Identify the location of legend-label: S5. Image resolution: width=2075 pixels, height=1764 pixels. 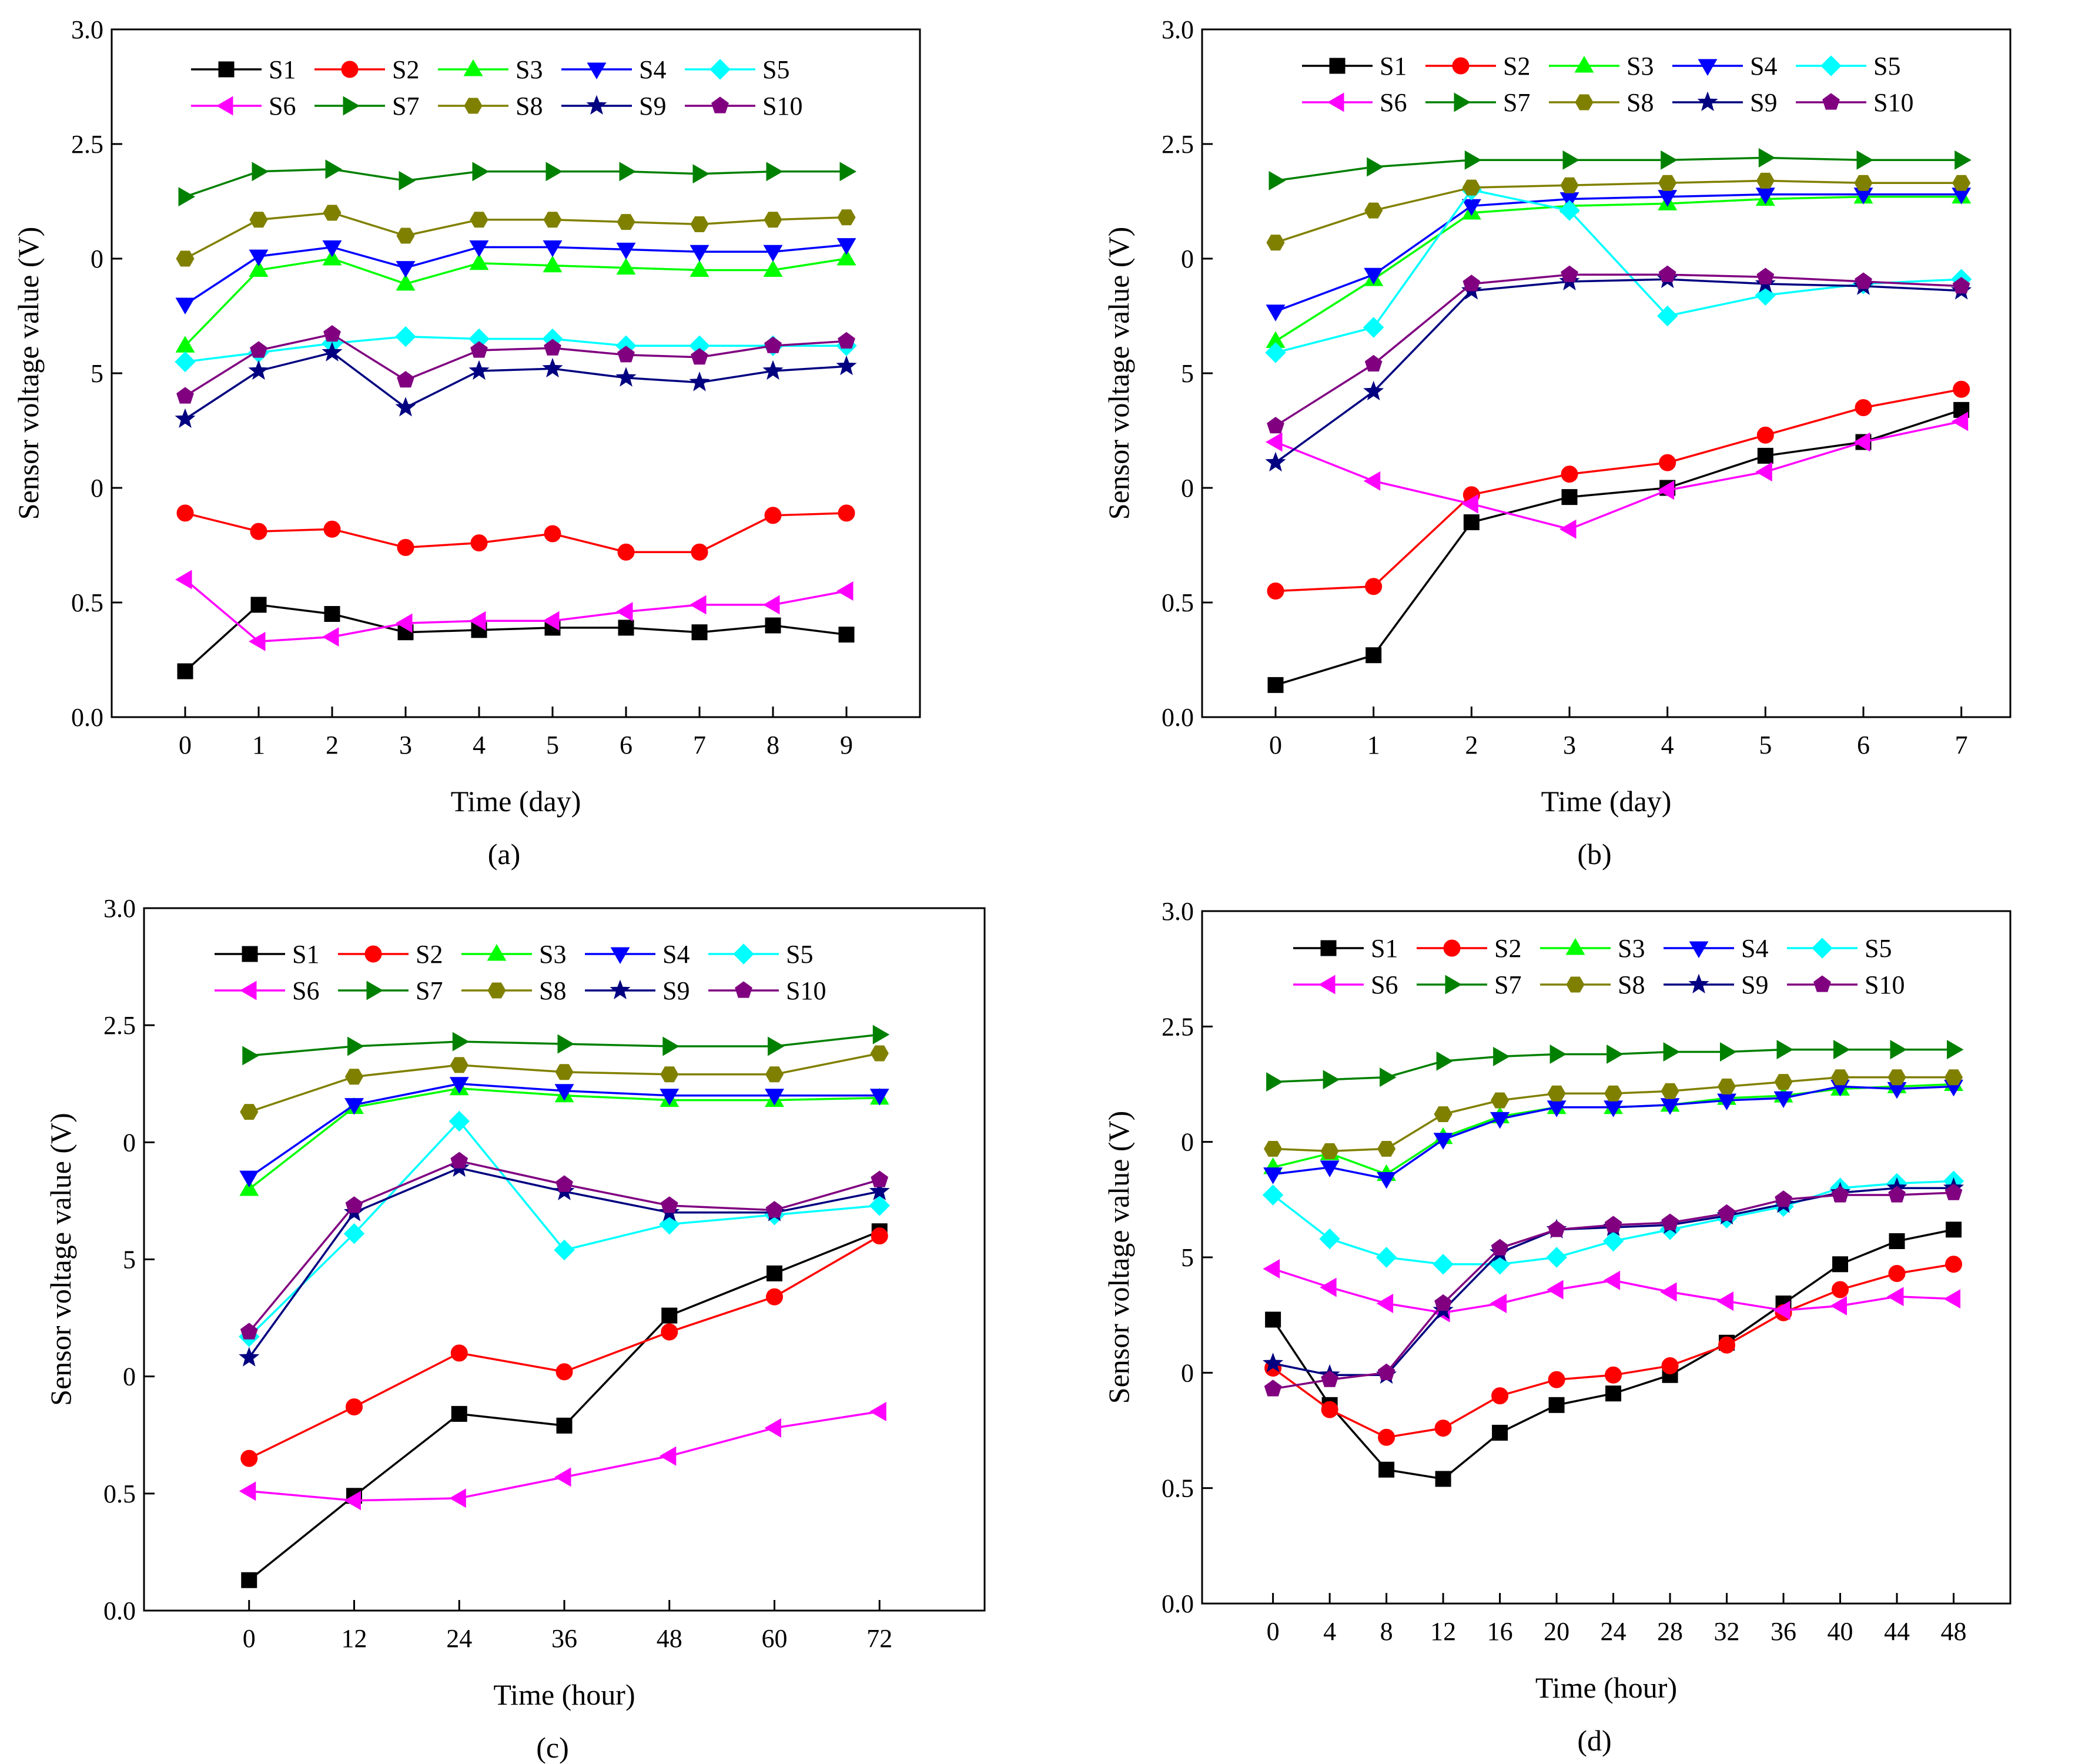
(1879, 948).